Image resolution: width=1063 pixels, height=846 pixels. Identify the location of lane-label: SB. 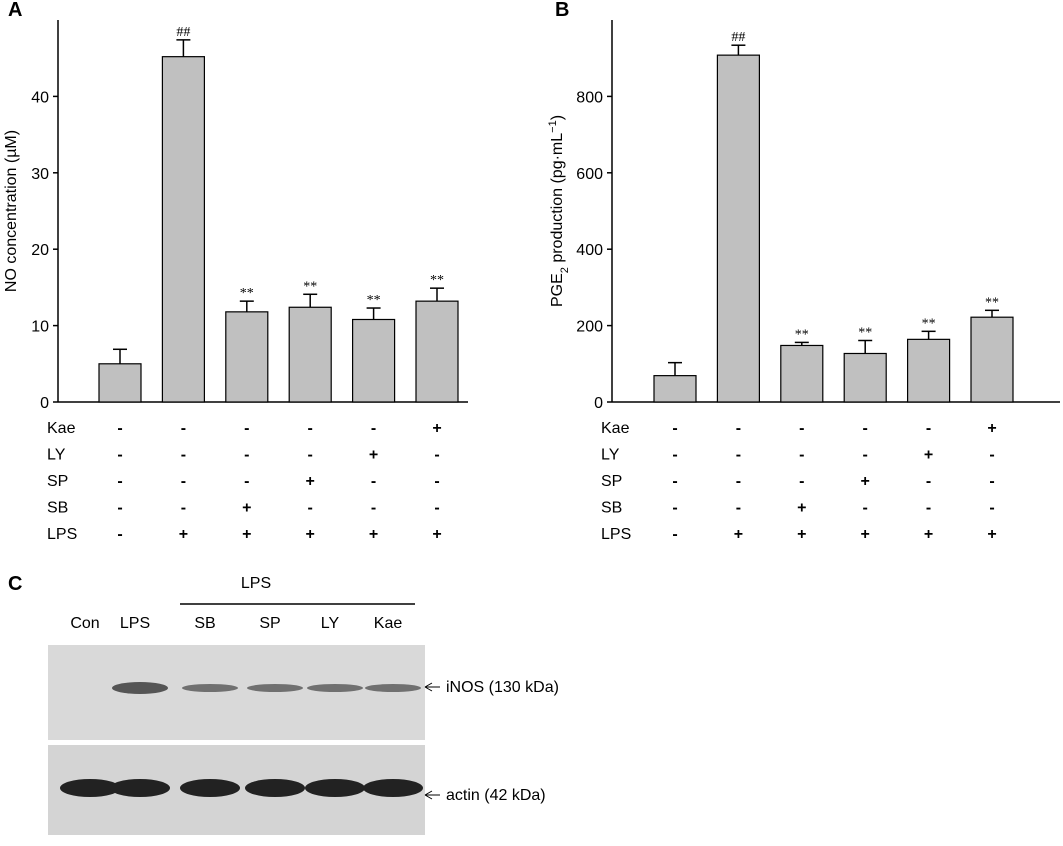
(204, 623).